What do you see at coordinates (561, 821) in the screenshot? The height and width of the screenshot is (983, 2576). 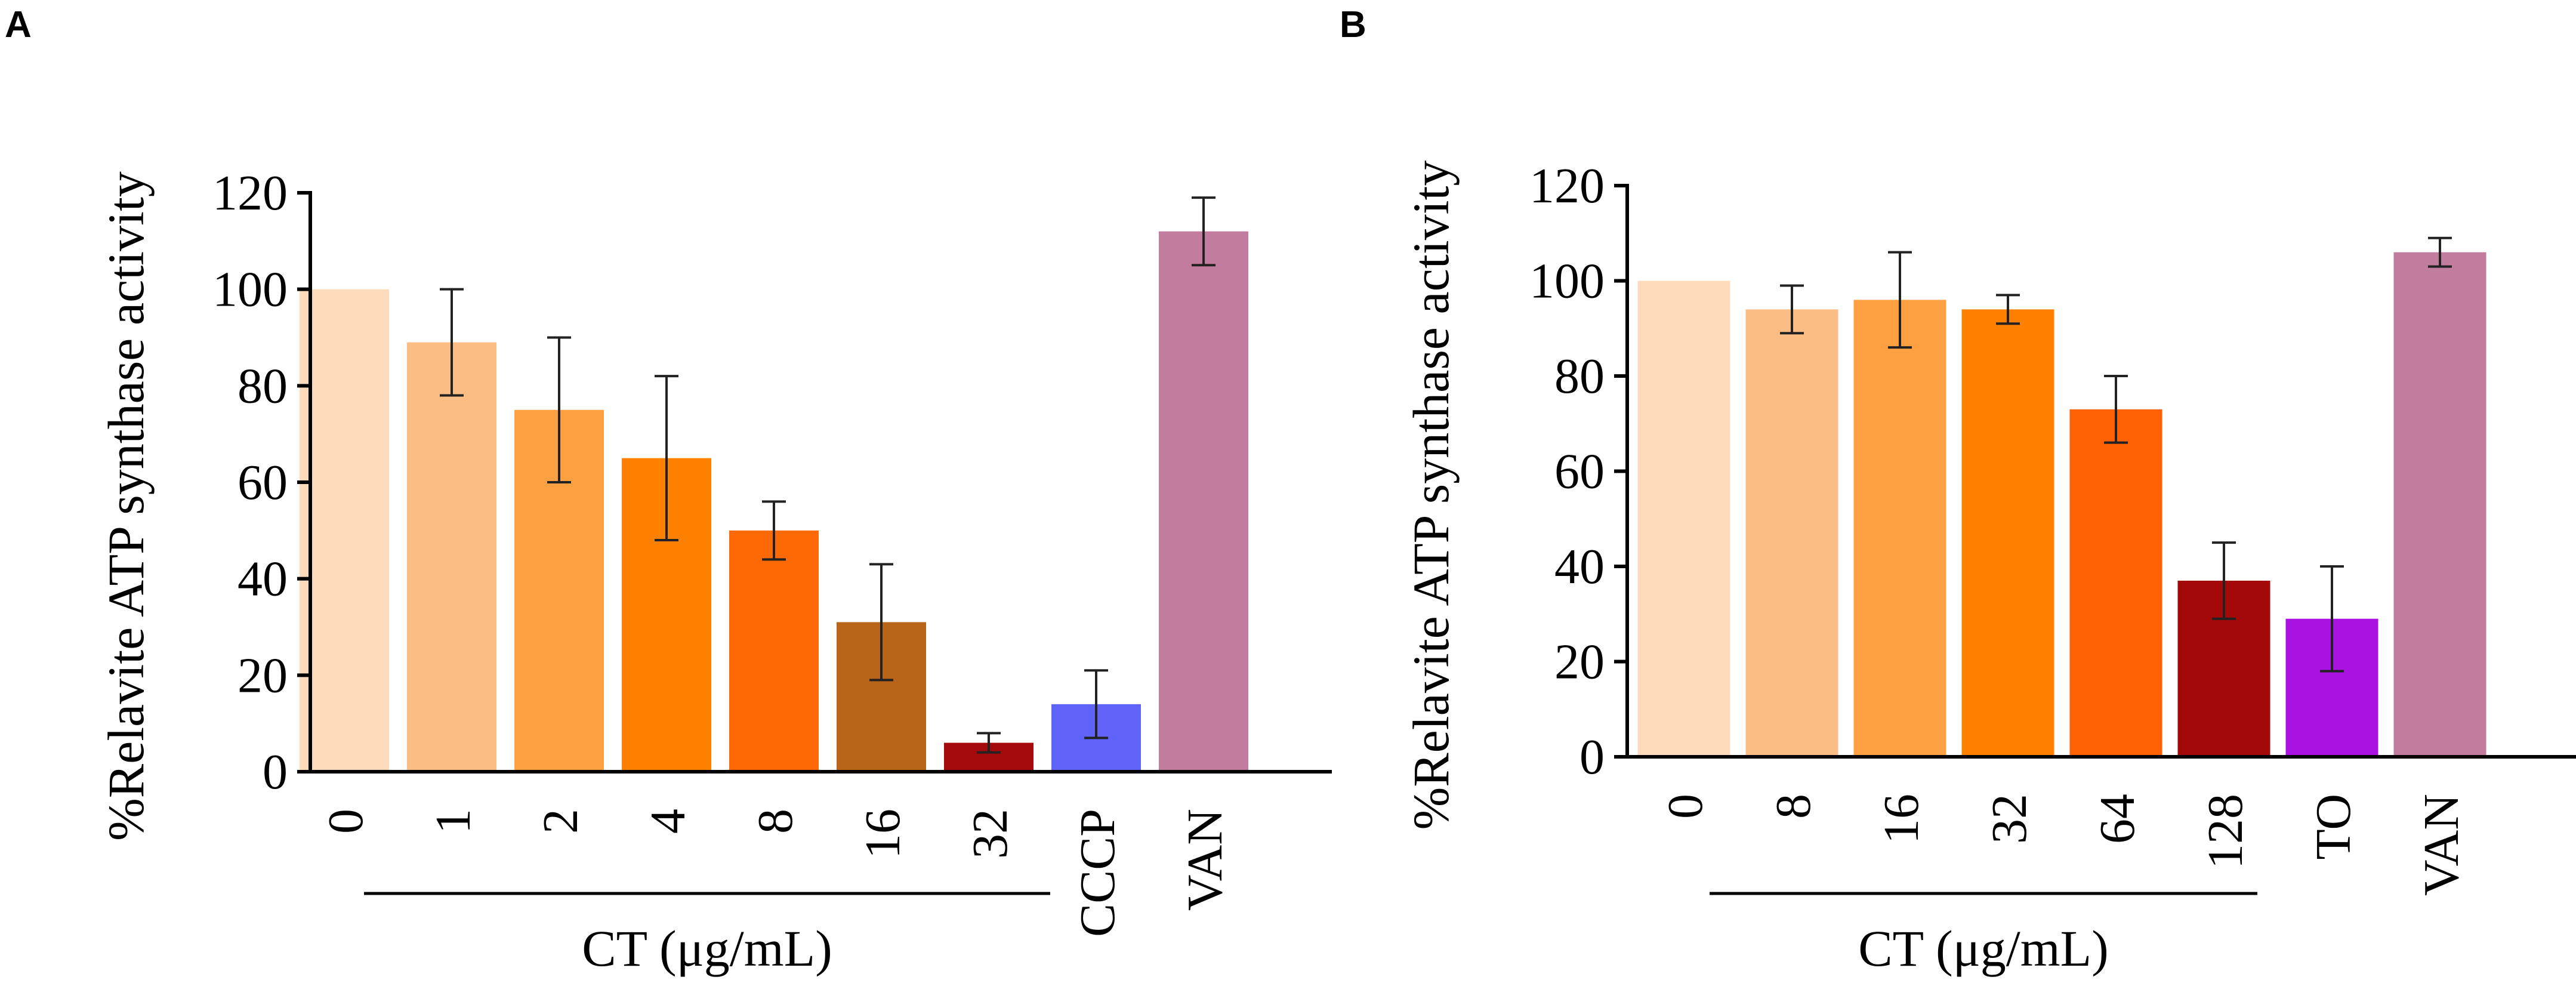 I see `x-tick-label: 2` at bounding box center [561, 821].